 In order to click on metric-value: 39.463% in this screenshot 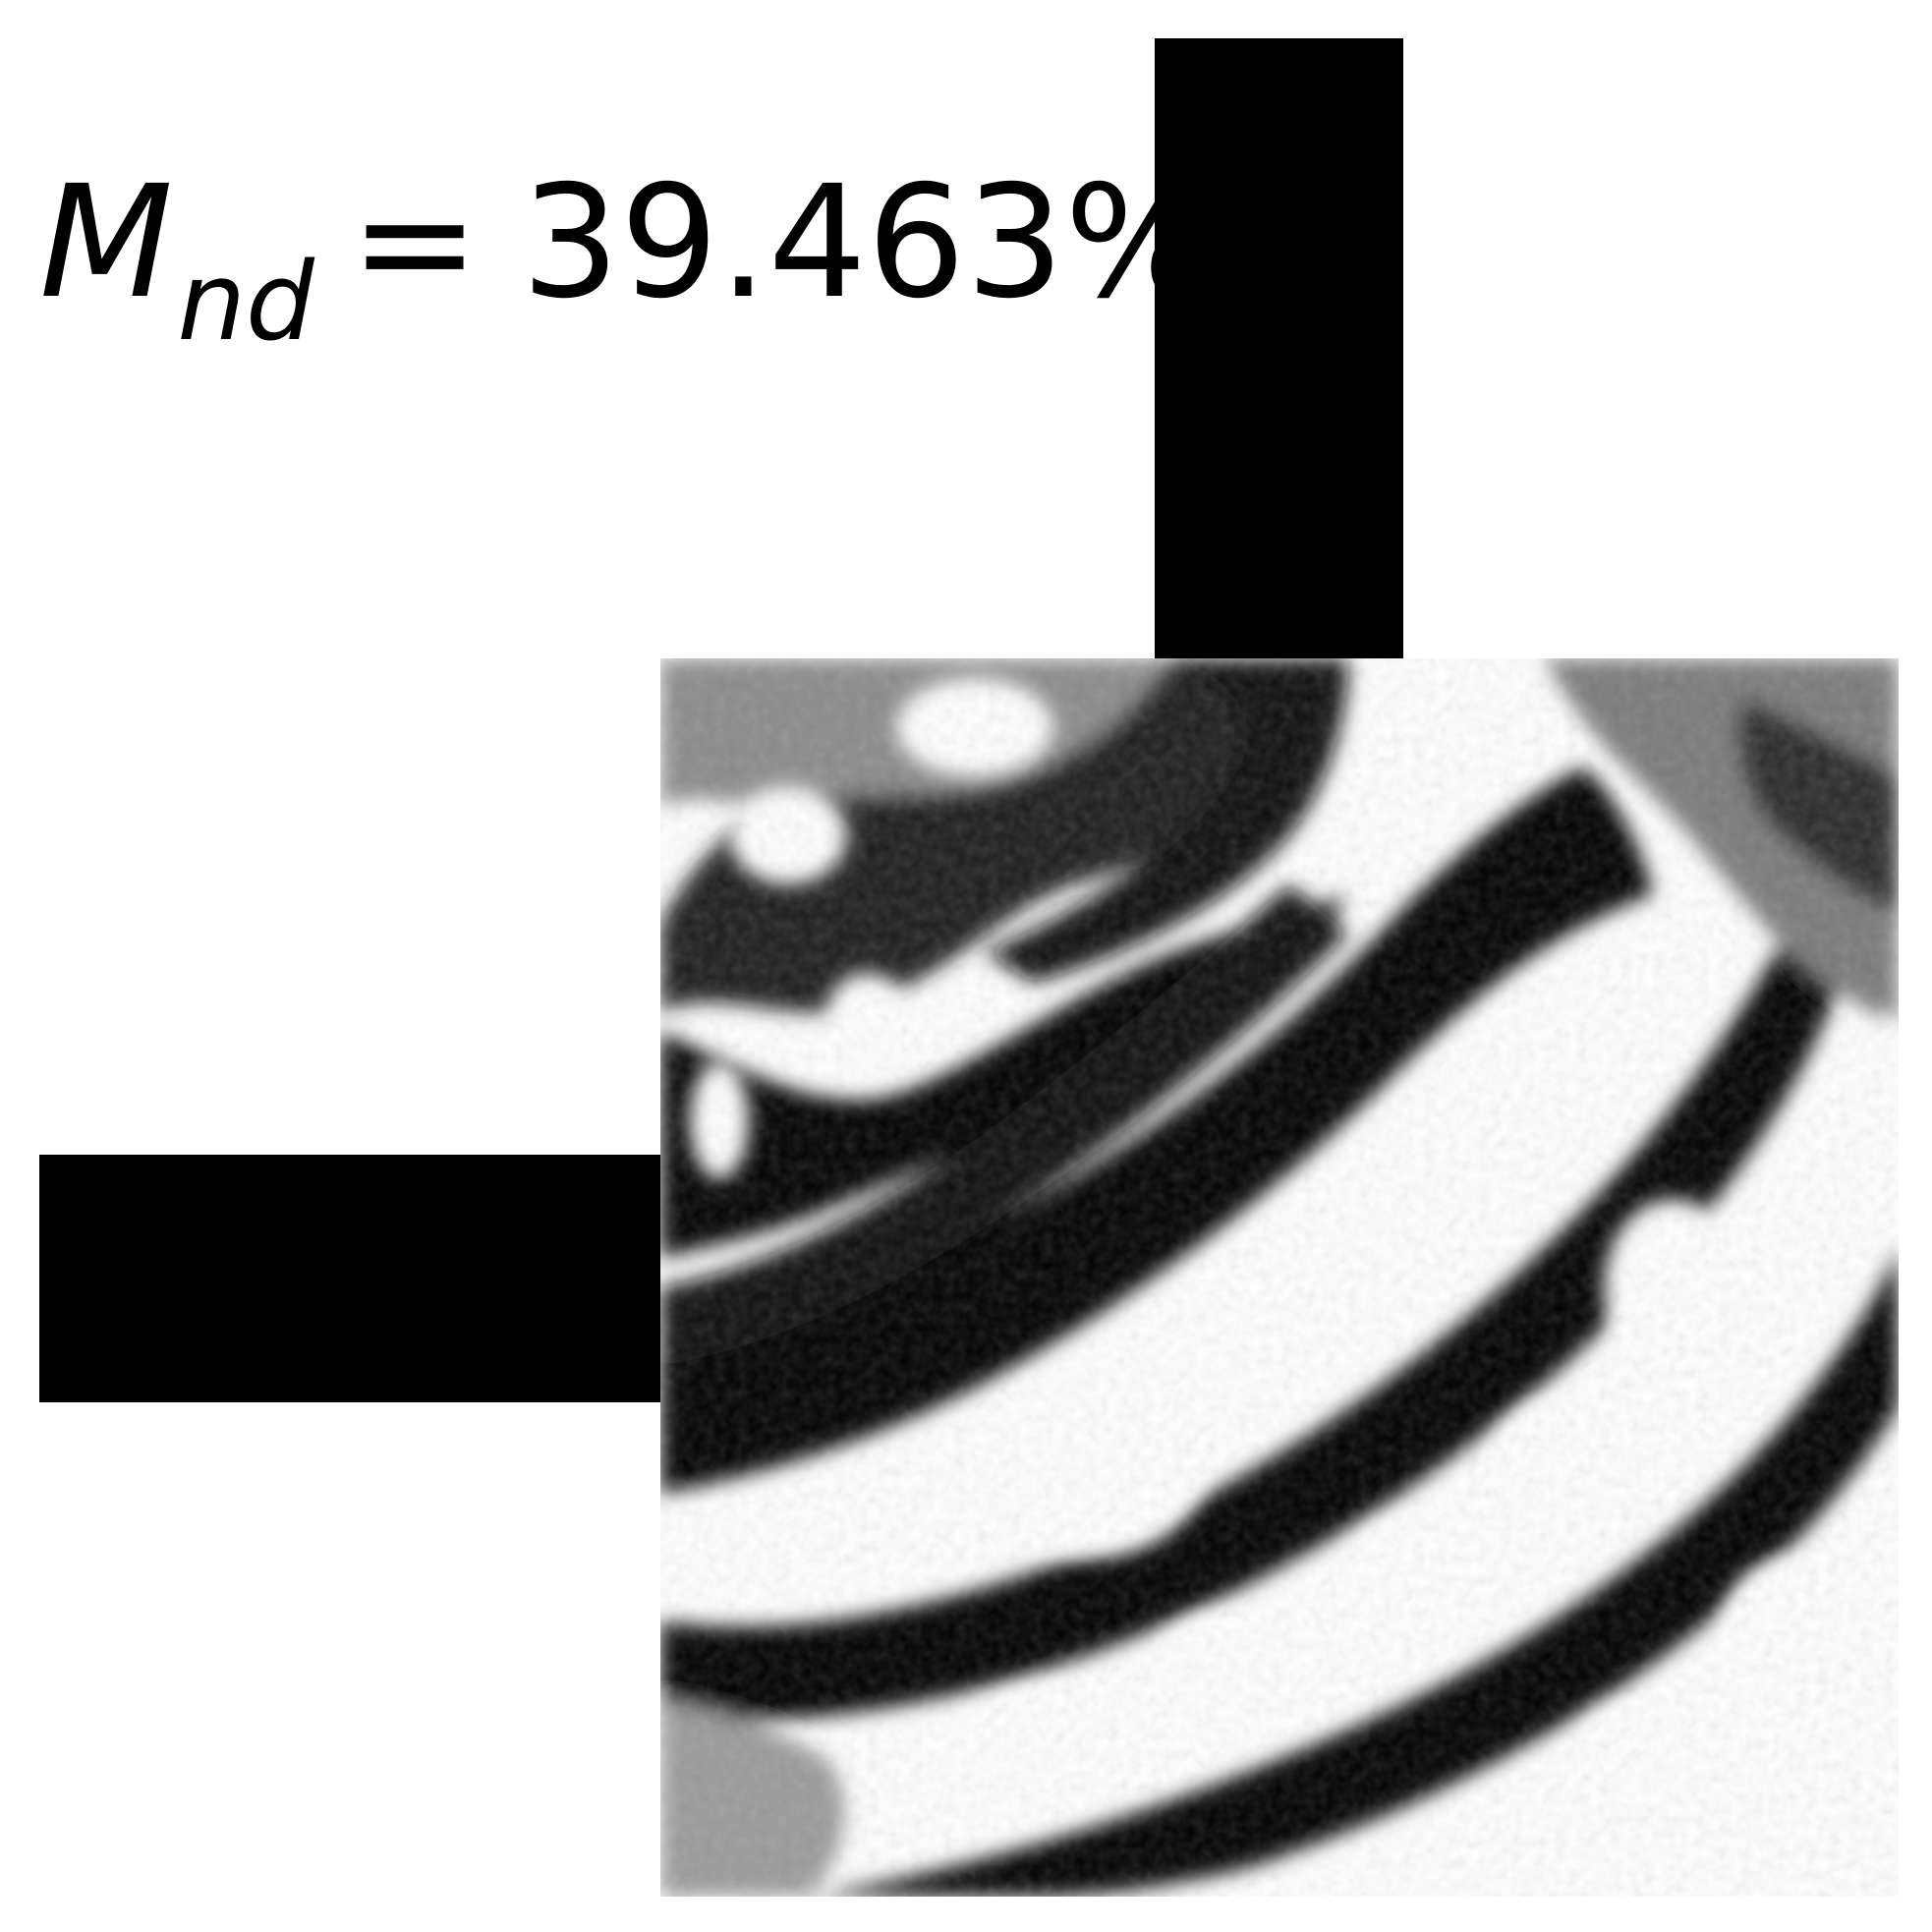, I will do `click(867, 242)`.